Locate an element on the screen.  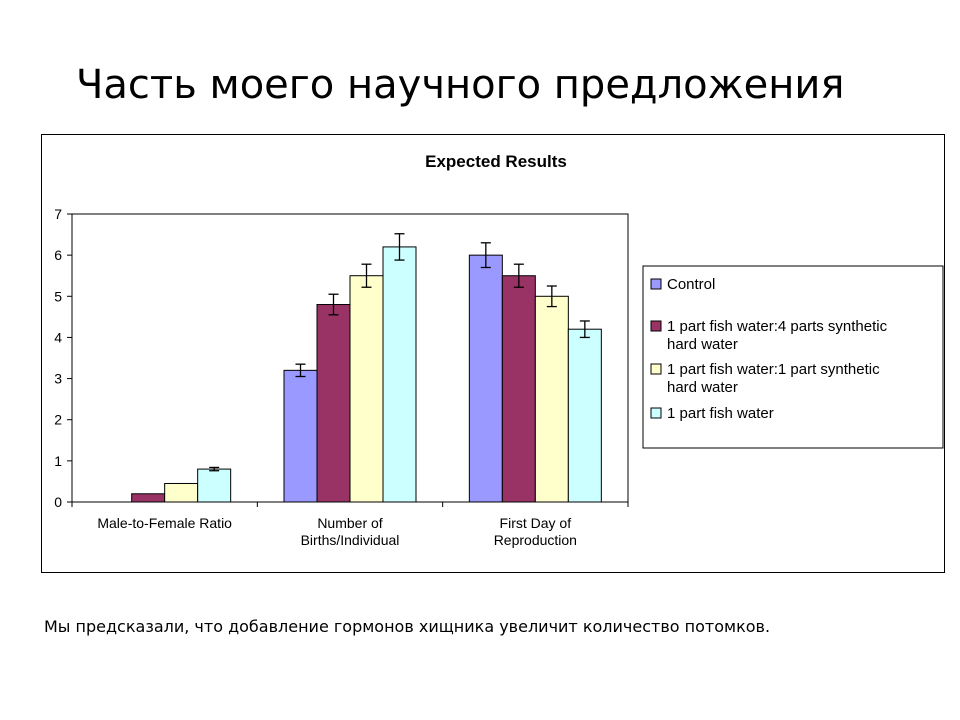
y-tick-label: 0 is located at coordinates (58, 502).